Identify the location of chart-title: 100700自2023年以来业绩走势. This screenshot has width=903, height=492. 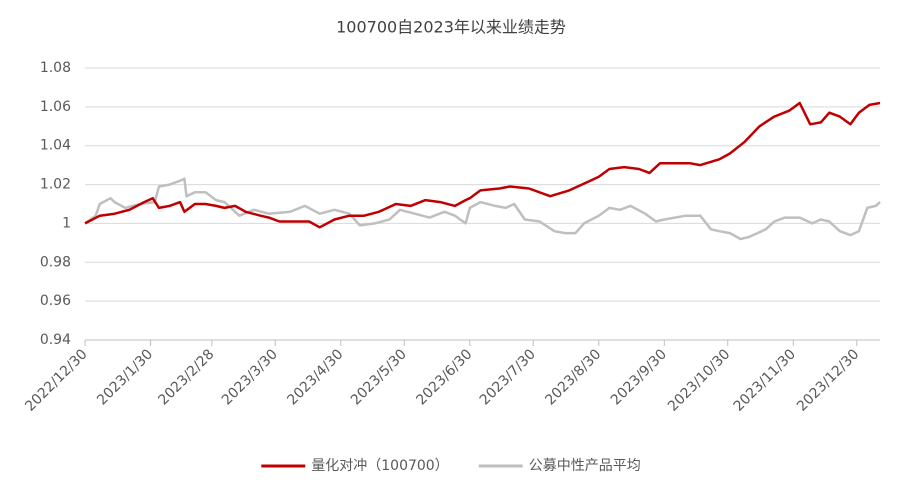
(451, 27).